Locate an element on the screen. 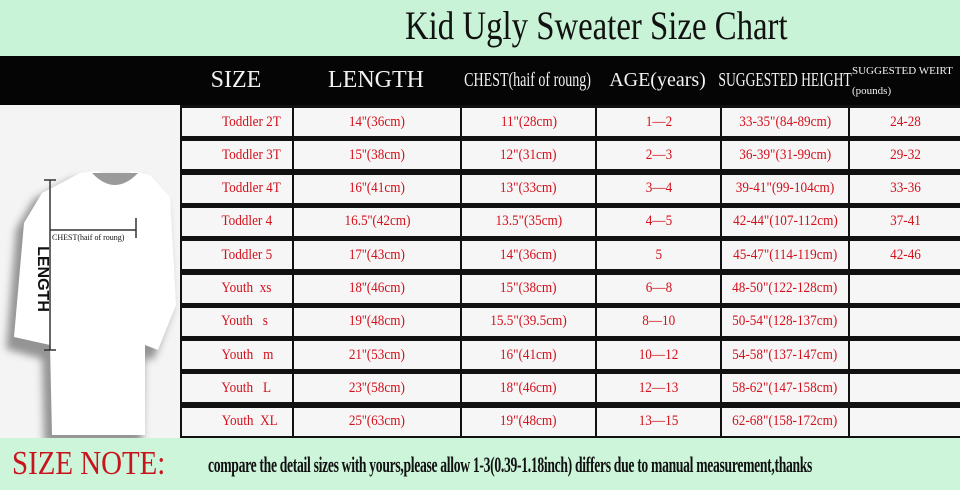 This screenshot has width=960, height=490. cell-length: 25''(63cm) is located at coordinates (377, 421).